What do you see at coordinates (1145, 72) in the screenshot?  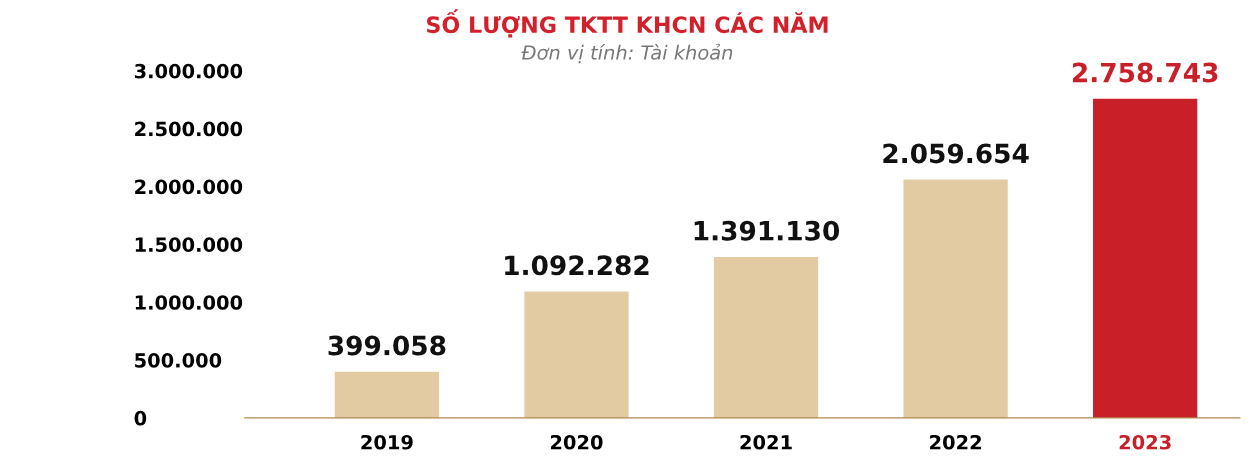 I see `data-label: 2.758.743` at bounding box center [1145, 72].